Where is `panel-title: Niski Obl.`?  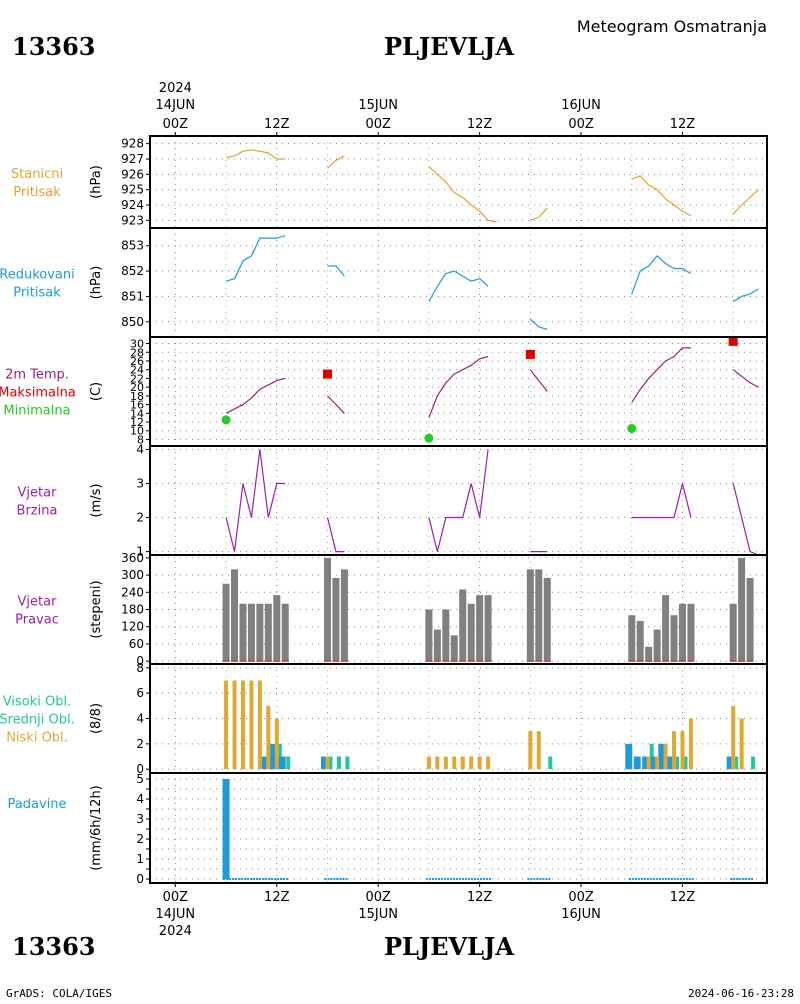 panel-title: Niski Obl. is located at coordinates (37, 738).